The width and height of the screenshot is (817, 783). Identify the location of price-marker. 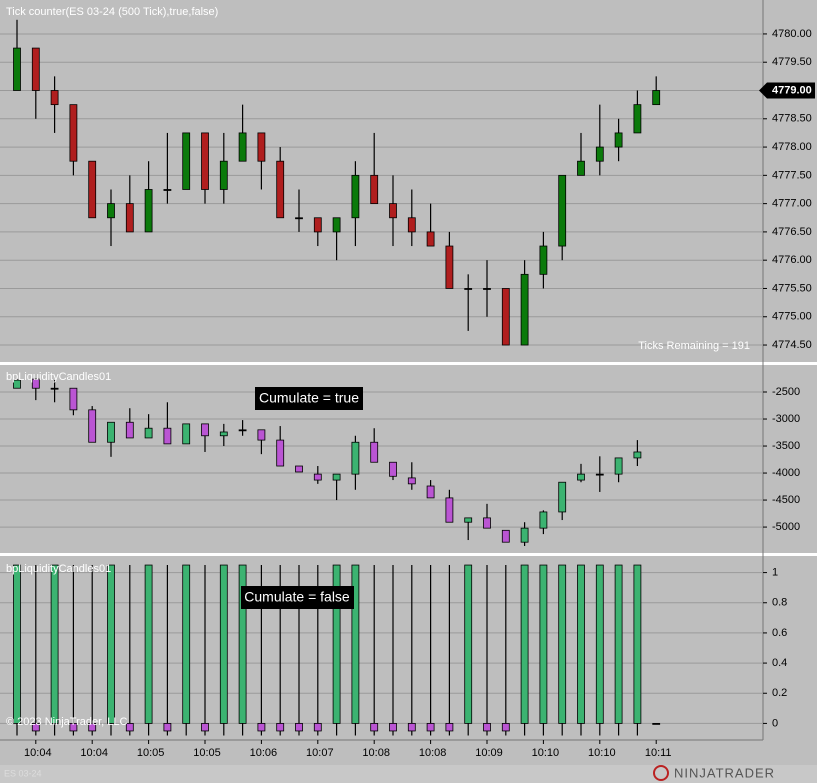
(787, 90).